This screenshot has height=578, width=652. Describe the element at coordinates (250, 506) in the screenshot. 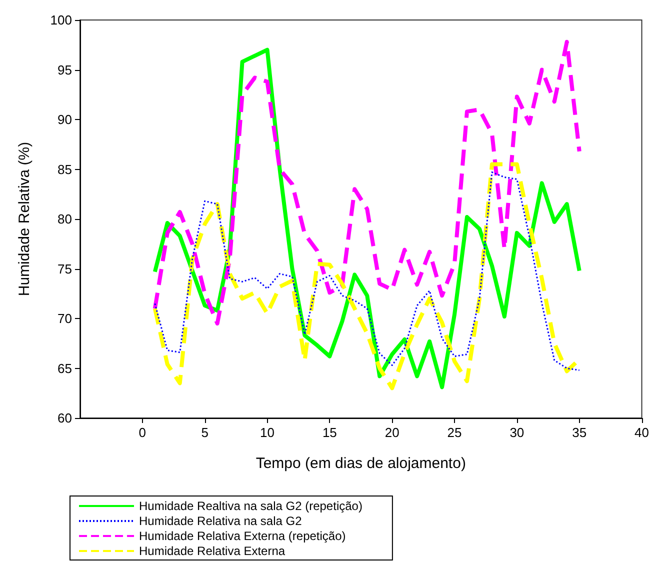

I see `legend-label: Humidade Realtiva na sala G2 (repetição)` at that location.